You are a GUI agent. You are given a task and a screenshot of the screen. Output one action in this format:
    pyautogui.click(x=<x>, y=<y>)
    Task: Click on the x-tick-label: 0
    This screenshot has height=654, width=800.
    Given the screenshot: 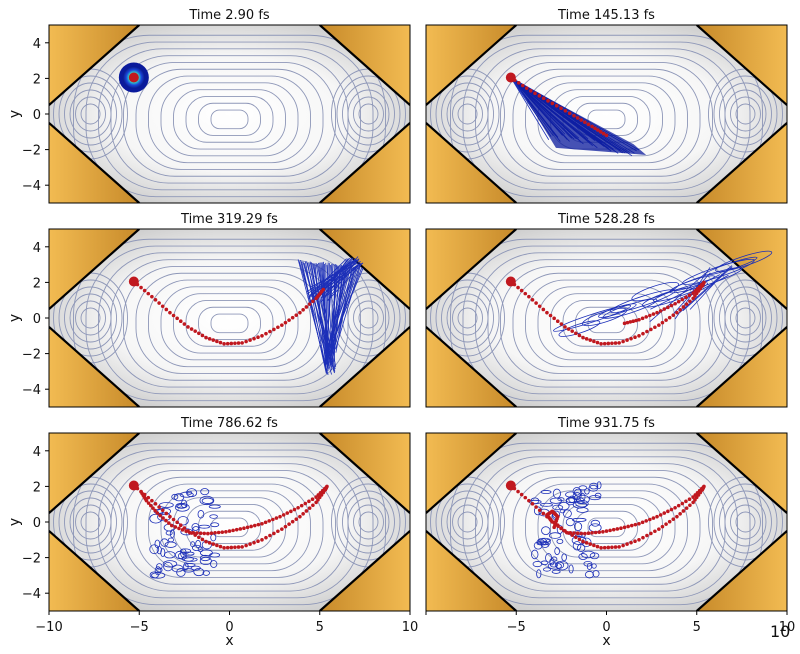 What is the action you would take?
    pyautogui.click(x=229, y=627)
    